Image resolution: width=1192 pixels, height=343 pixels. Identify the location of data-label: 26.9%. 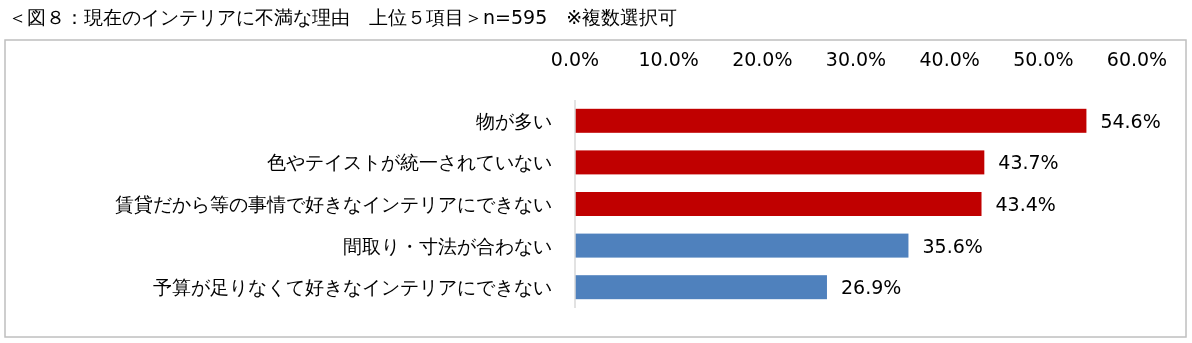
(871, 287).